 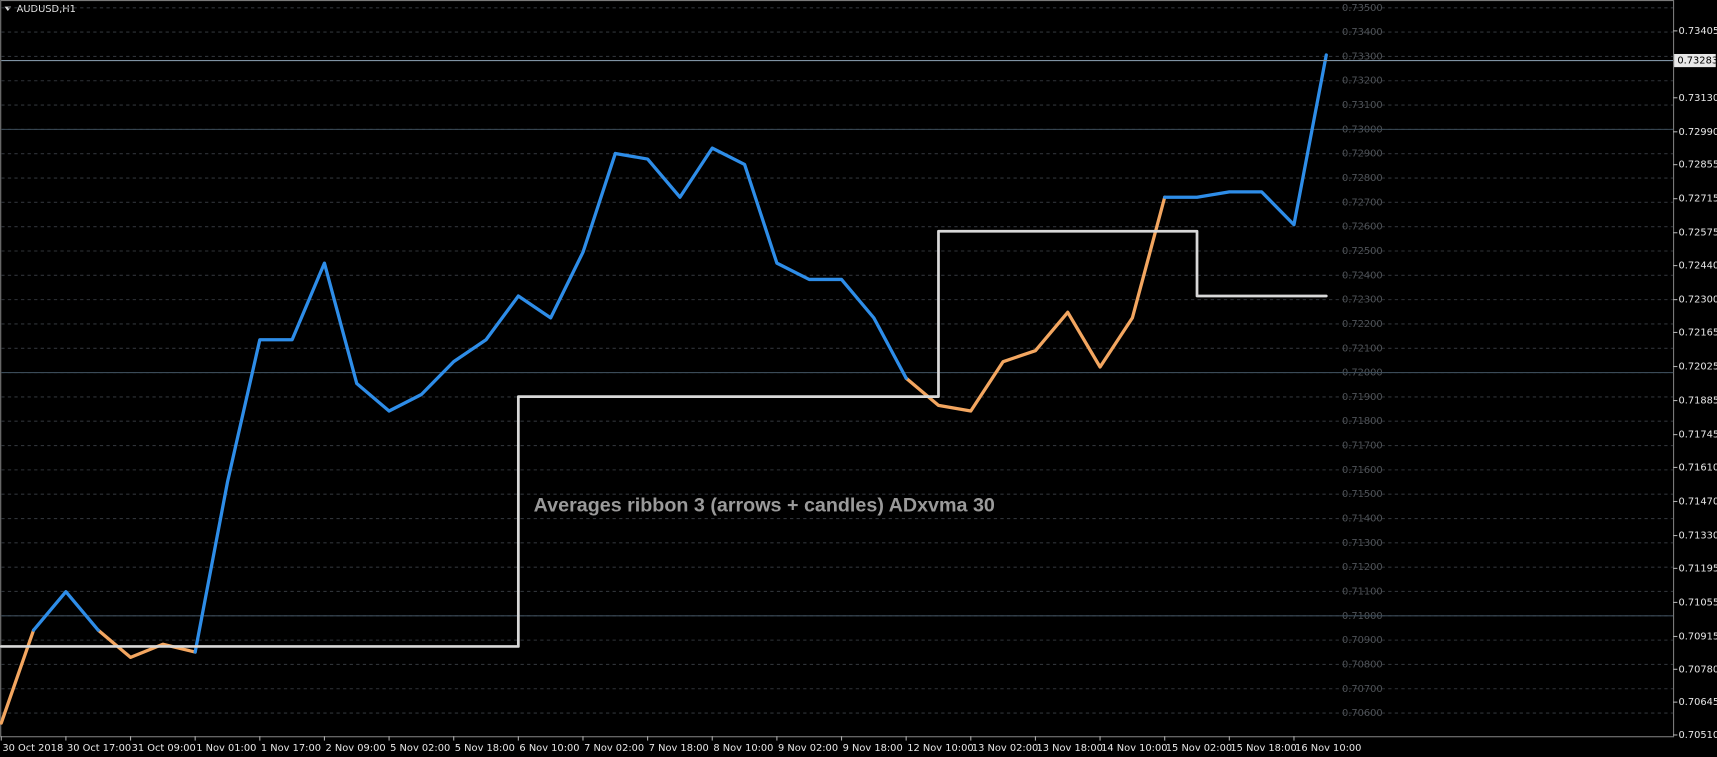 What do you see at coordinates (46, 9) in the screenshot?
I see `chart-title: AUDUSD,H1` at bounding box center [46, 9].